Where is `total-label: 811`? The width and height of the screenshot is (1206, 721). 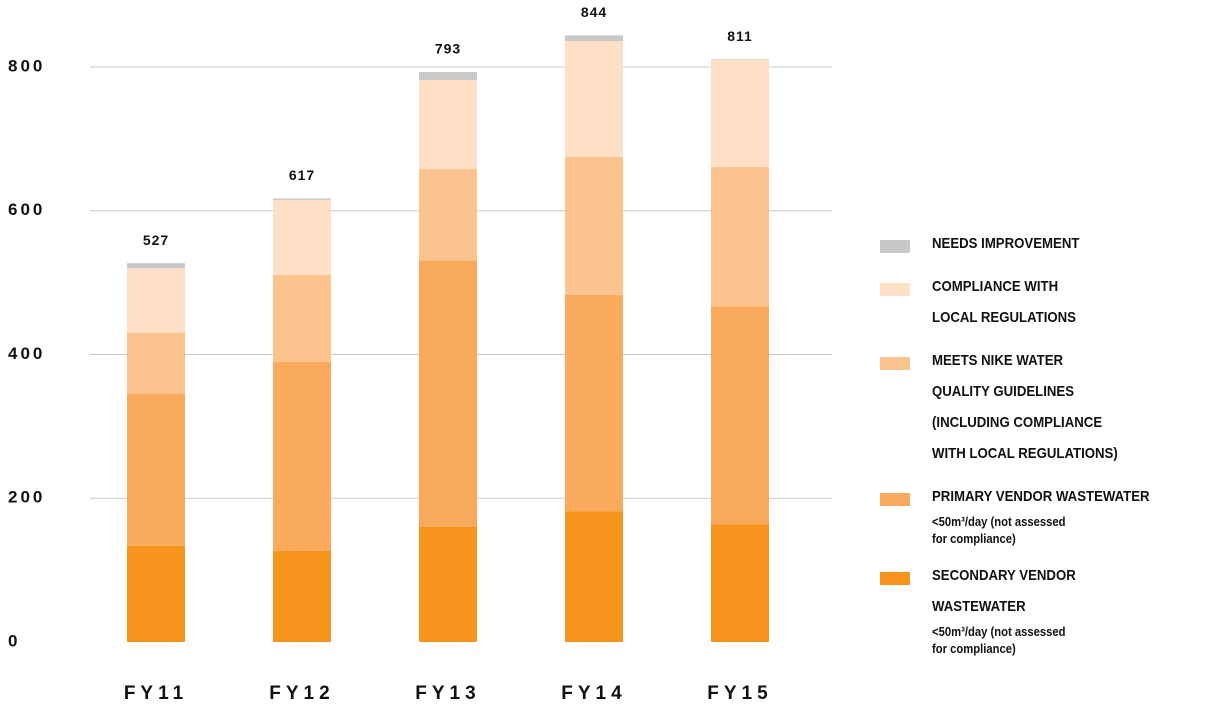 total-label: 811 is located at coordinates (740, 36).